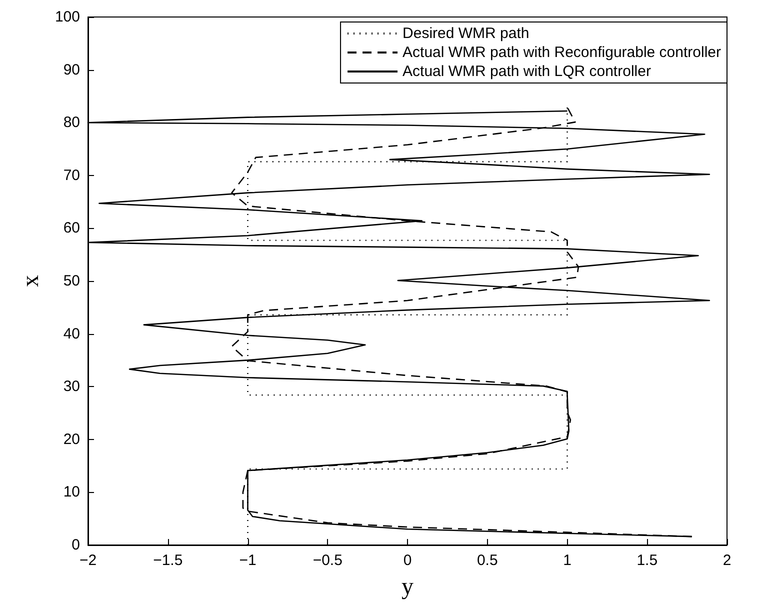 This screenshot has width=761, height=610. What do you see at coordinates (71, 333) in the screenshot?
I see `y-tick-label: 40` at bounding box center [71, 333].